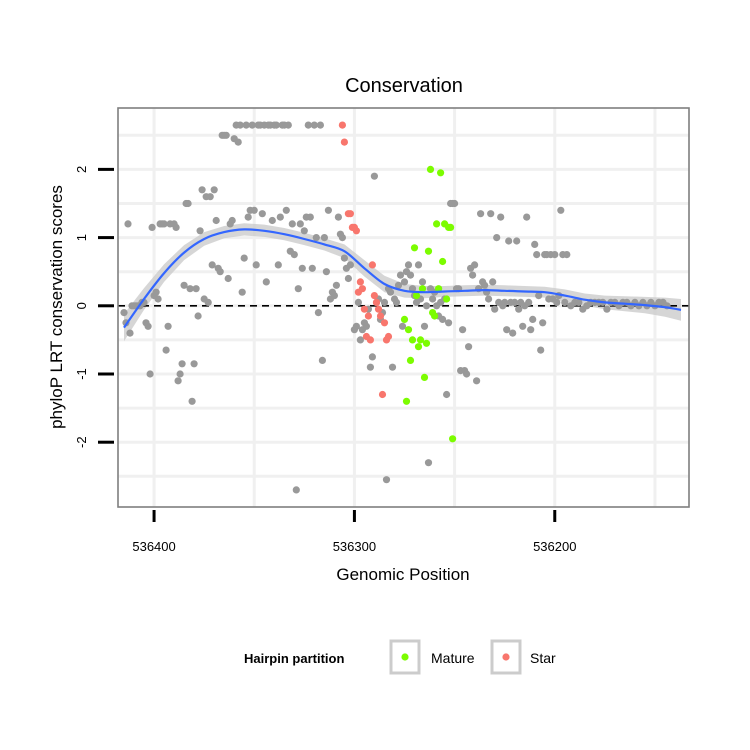 This screenshot has width=750, height=750. What do you see at coordinates (153, 546) in the screenshot?
I see `x-tick-label: 536400` at bounding box center [153, 546].